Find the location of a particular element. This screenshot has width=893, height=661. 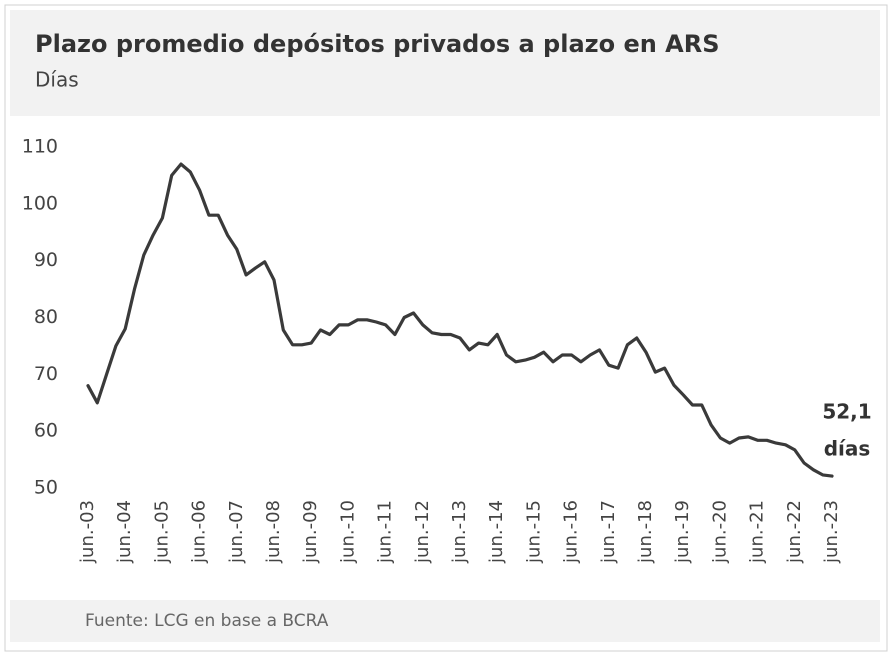

x-tick-label: jun.-17 is located at coordinates (608, 532).